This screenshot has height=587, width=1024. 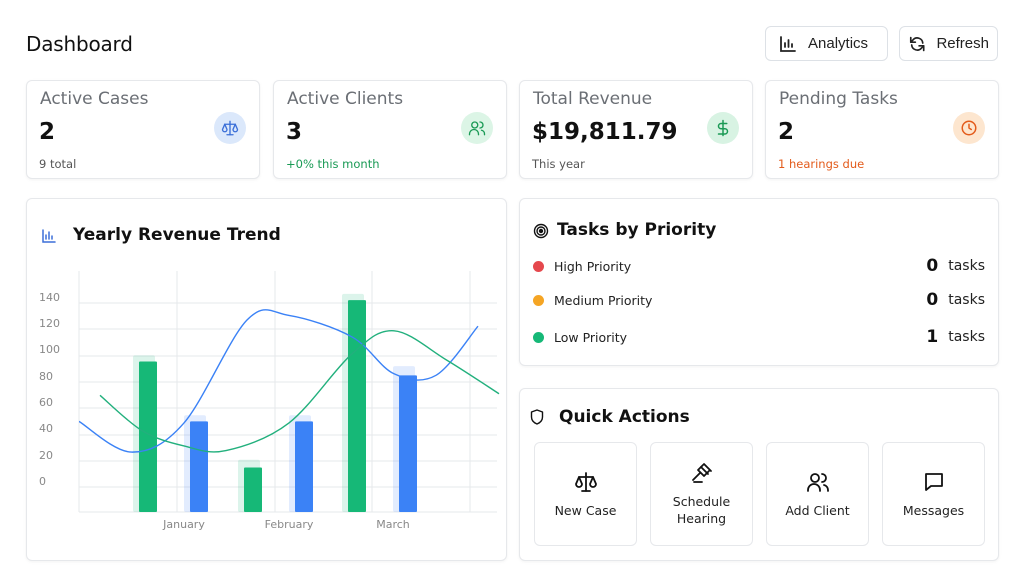 What do you see at coordinates (541, 231) in the screenshot?
I see `target-icon` at bounding box center [541, 231].